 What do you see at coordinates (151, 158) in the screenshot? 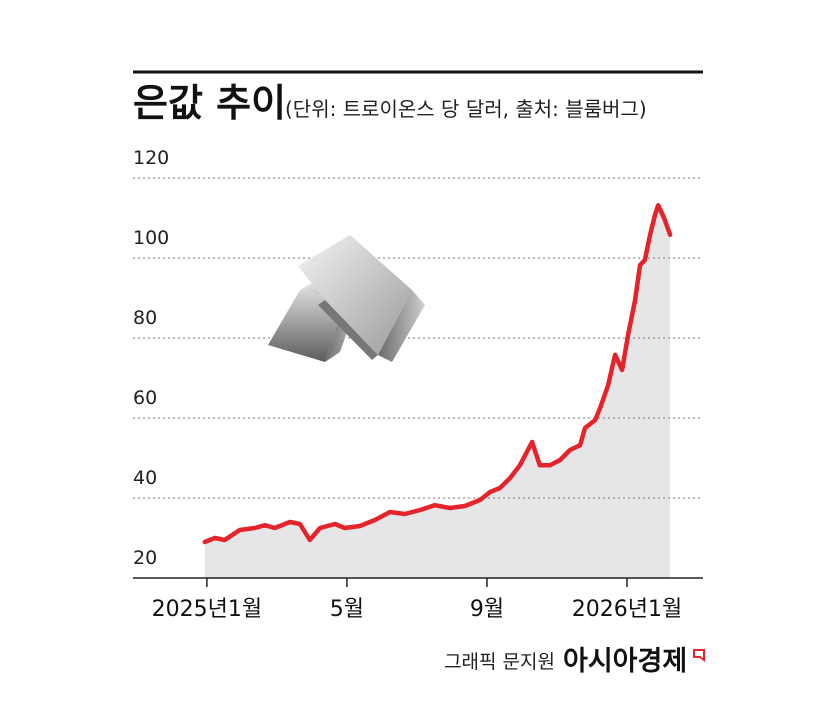
I see `y-tick-label: 120` at bounding box center [151, 158].